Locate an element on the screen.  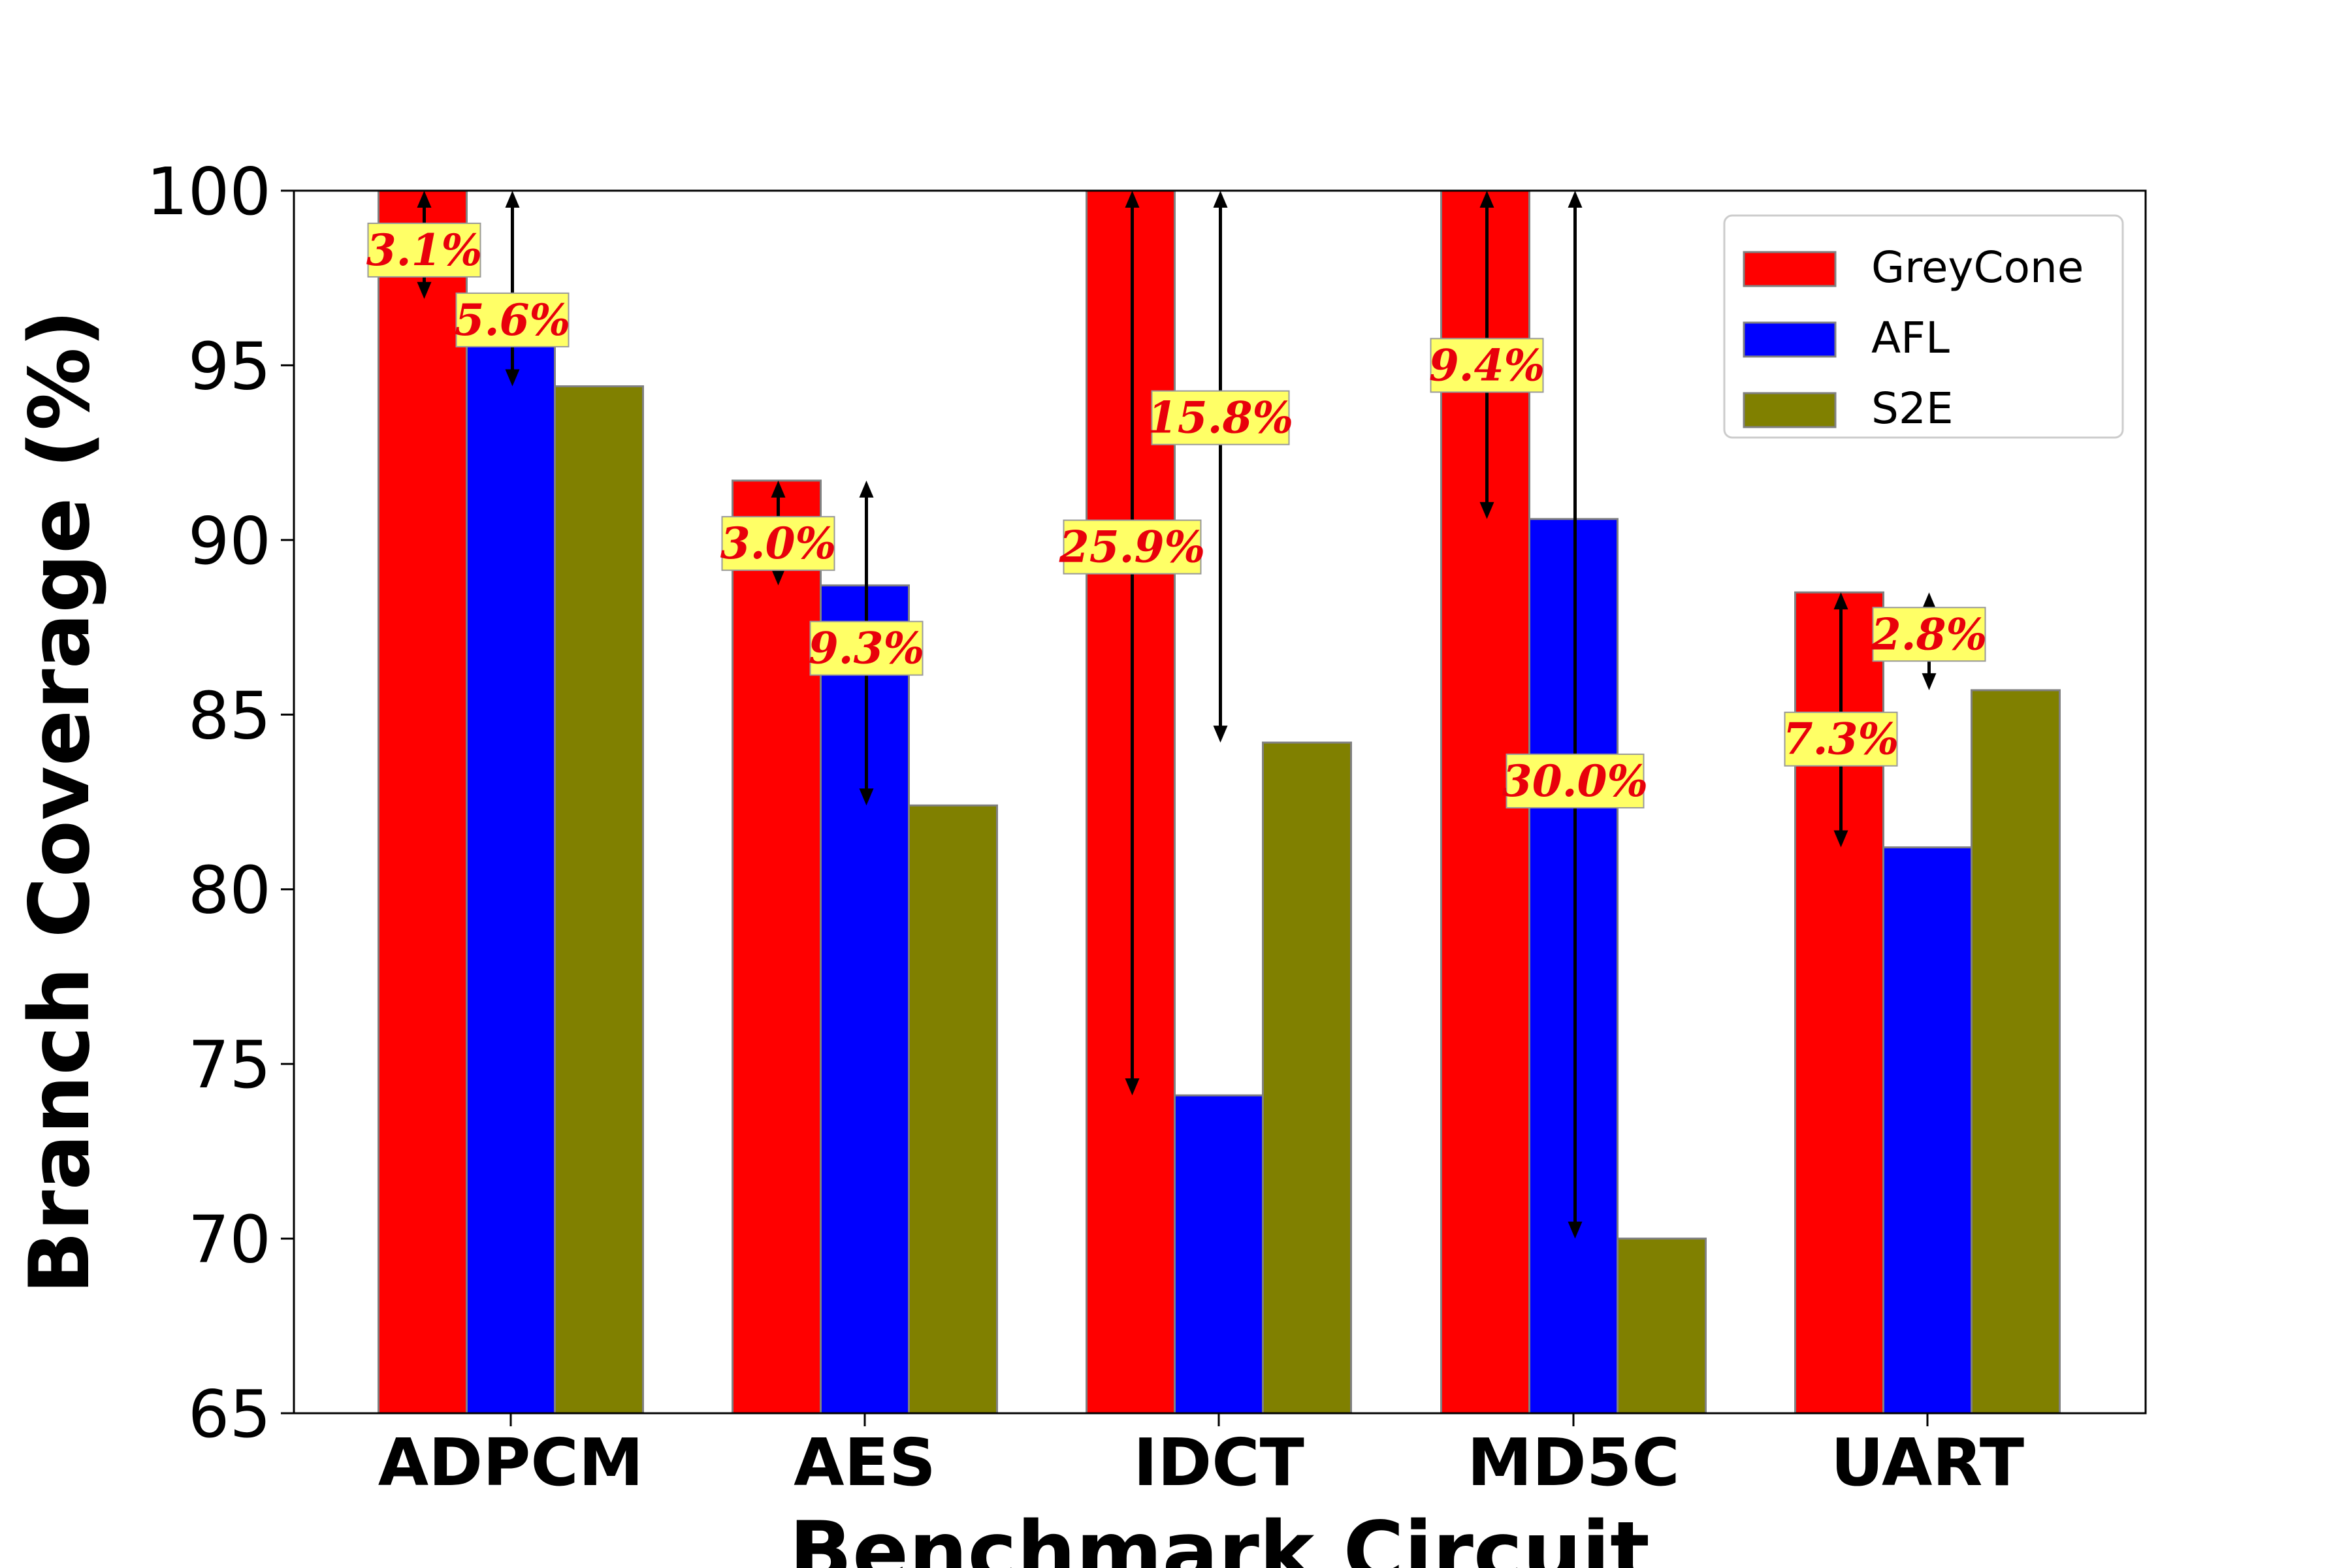
y-tick-label: 80 is located at coordinates (229, 890).